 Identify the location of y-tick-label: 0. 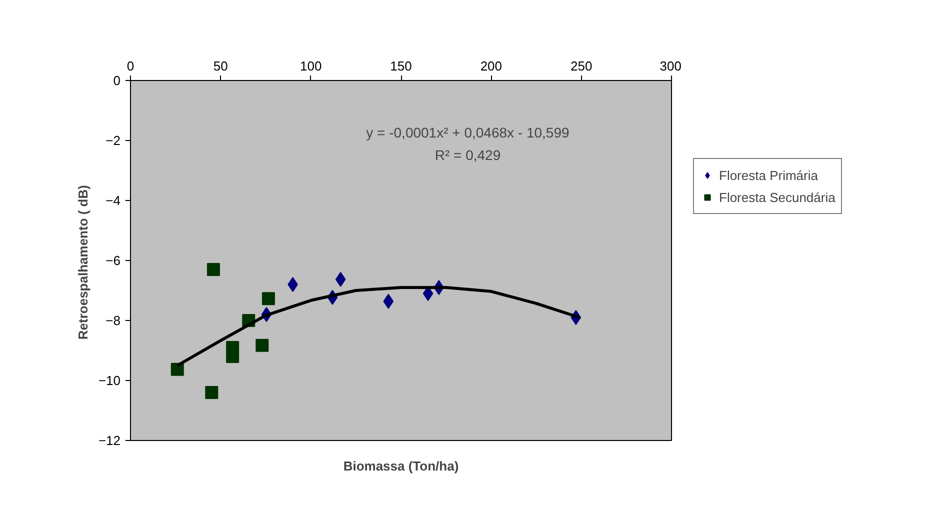
(117, 80).